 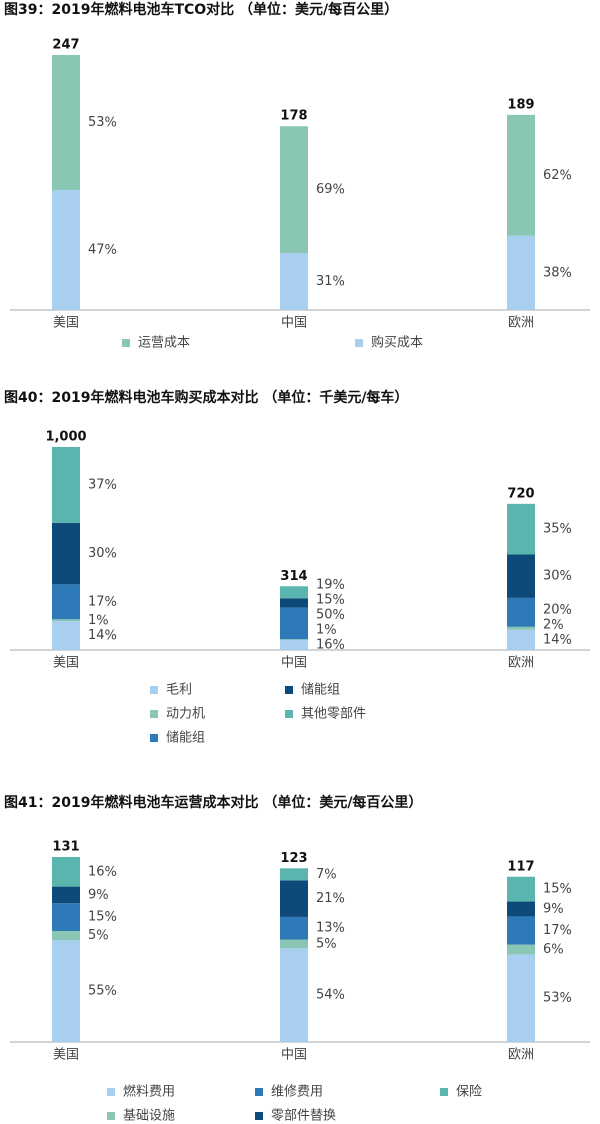 What do you see at coordinates (102, 553) in the screenshot?
I see `value-label: 30%` at bounding box center [102, 553].